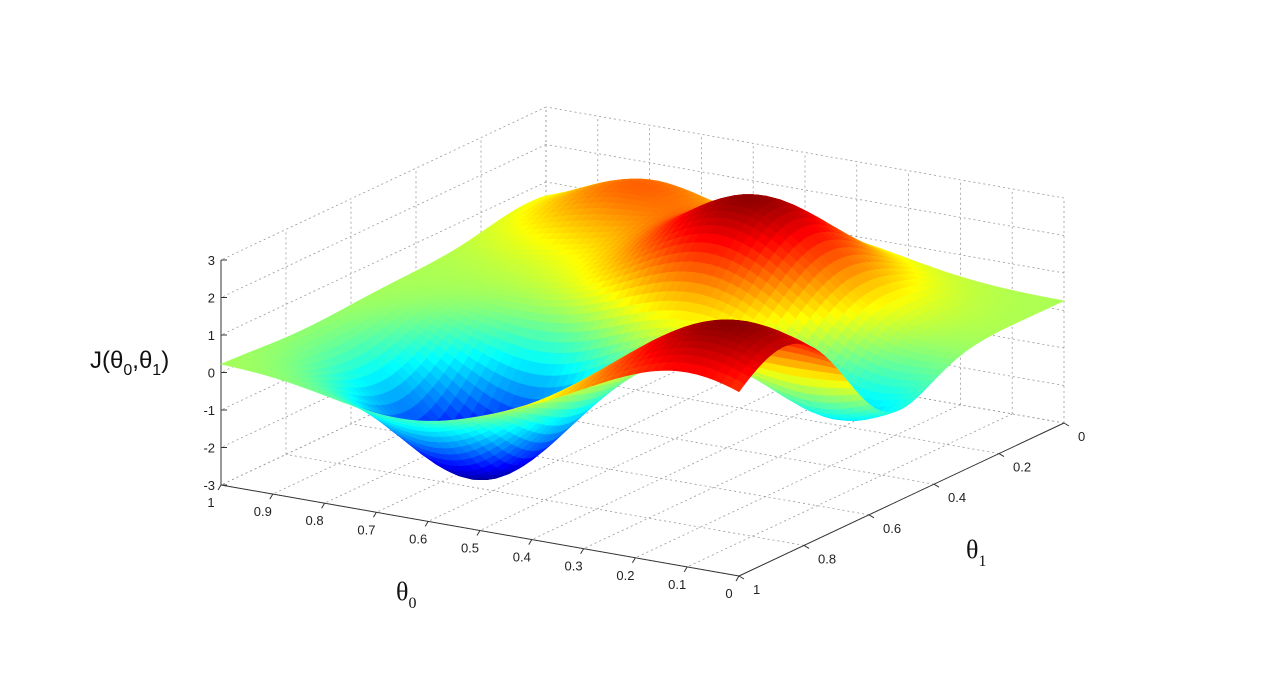 The height and width of the screenshot is (678, 1280). I want to click on x-tick-label: 0.2, so click(625, 575).